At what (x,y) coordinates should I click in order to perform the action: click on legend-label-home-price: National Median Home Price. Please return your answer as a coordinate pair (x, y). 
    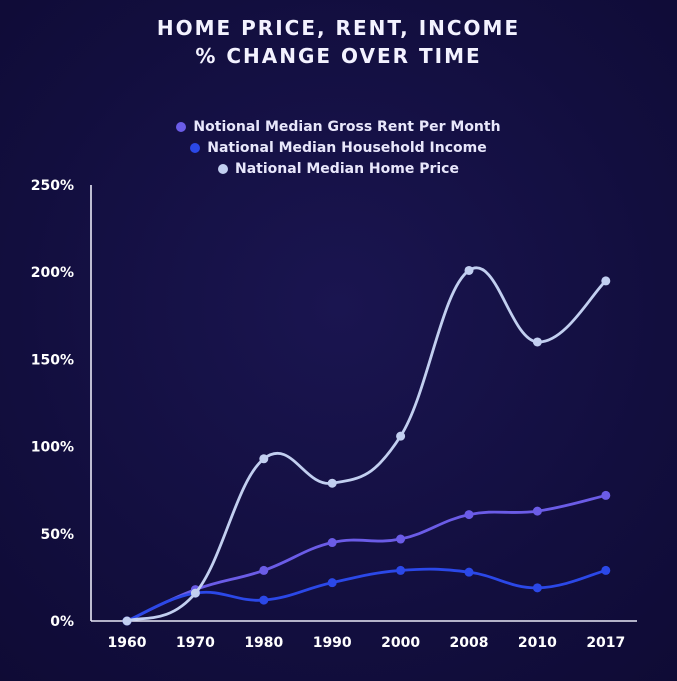
    Looking at the image, I should click on (347, 168).